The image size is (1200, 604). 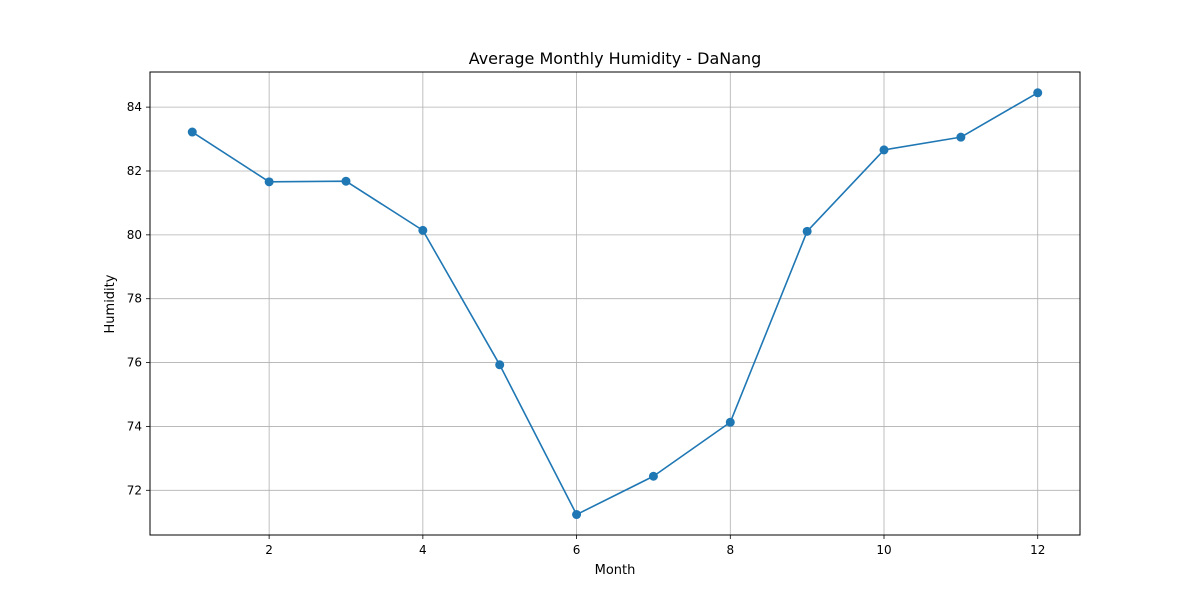 What do you see at coordinates (134, 490) in the screenshot?
I see `y-tick-label: 72` at bounding box center [134, 490].